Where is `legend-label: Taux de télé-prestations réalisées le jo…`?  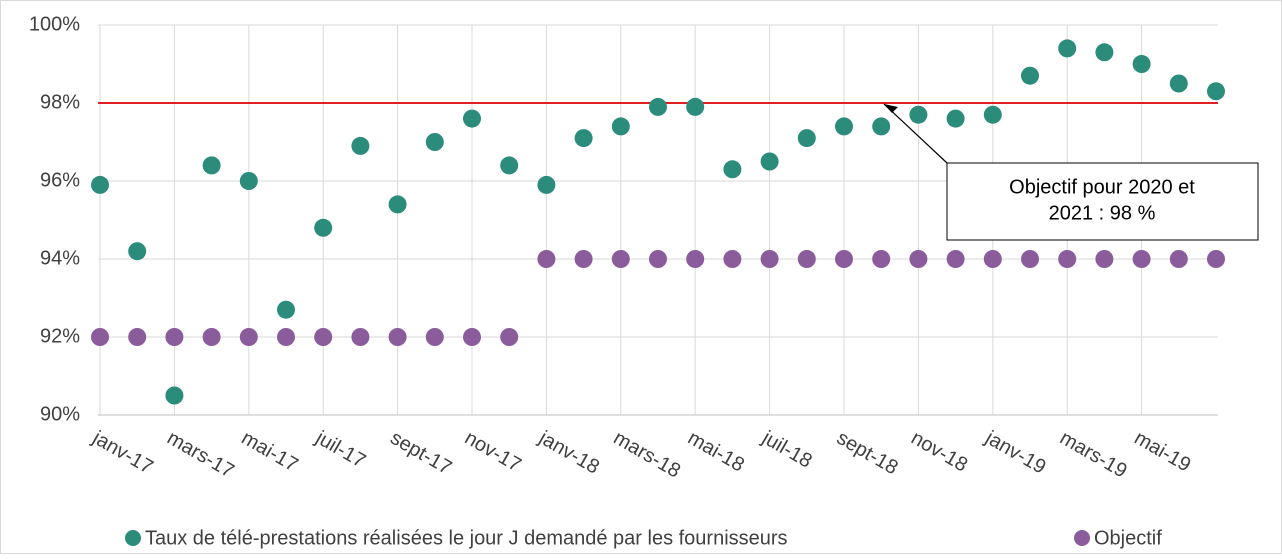
legend-label: Taux de télé-prestations réalisées le jo… is located at coordinates (466, 538).